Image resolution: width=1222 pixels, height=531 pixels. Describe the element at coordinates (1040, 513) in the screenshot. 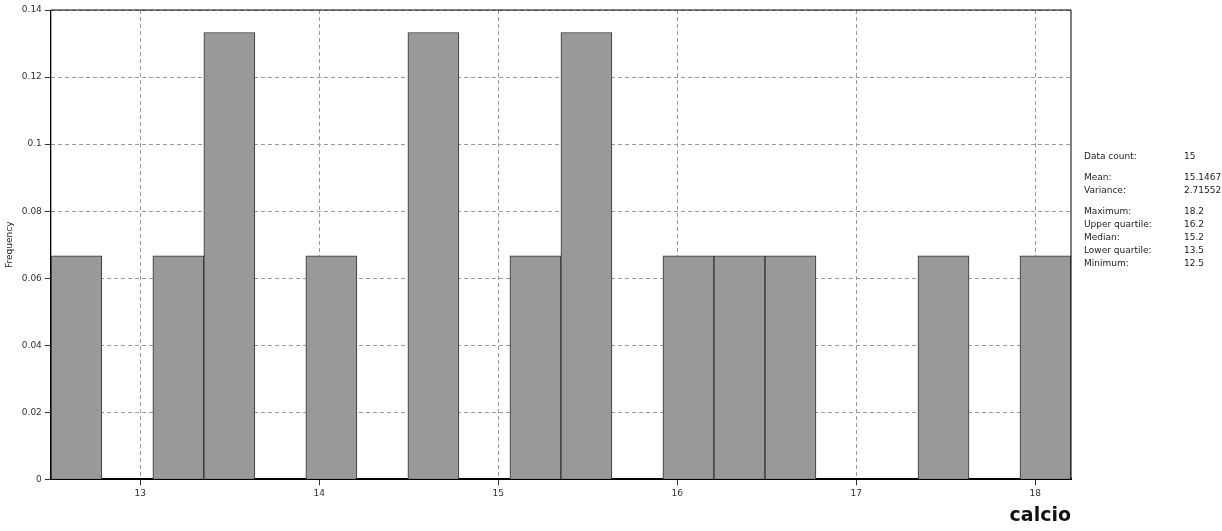

I see `x-axis-title: calcio` at that location.